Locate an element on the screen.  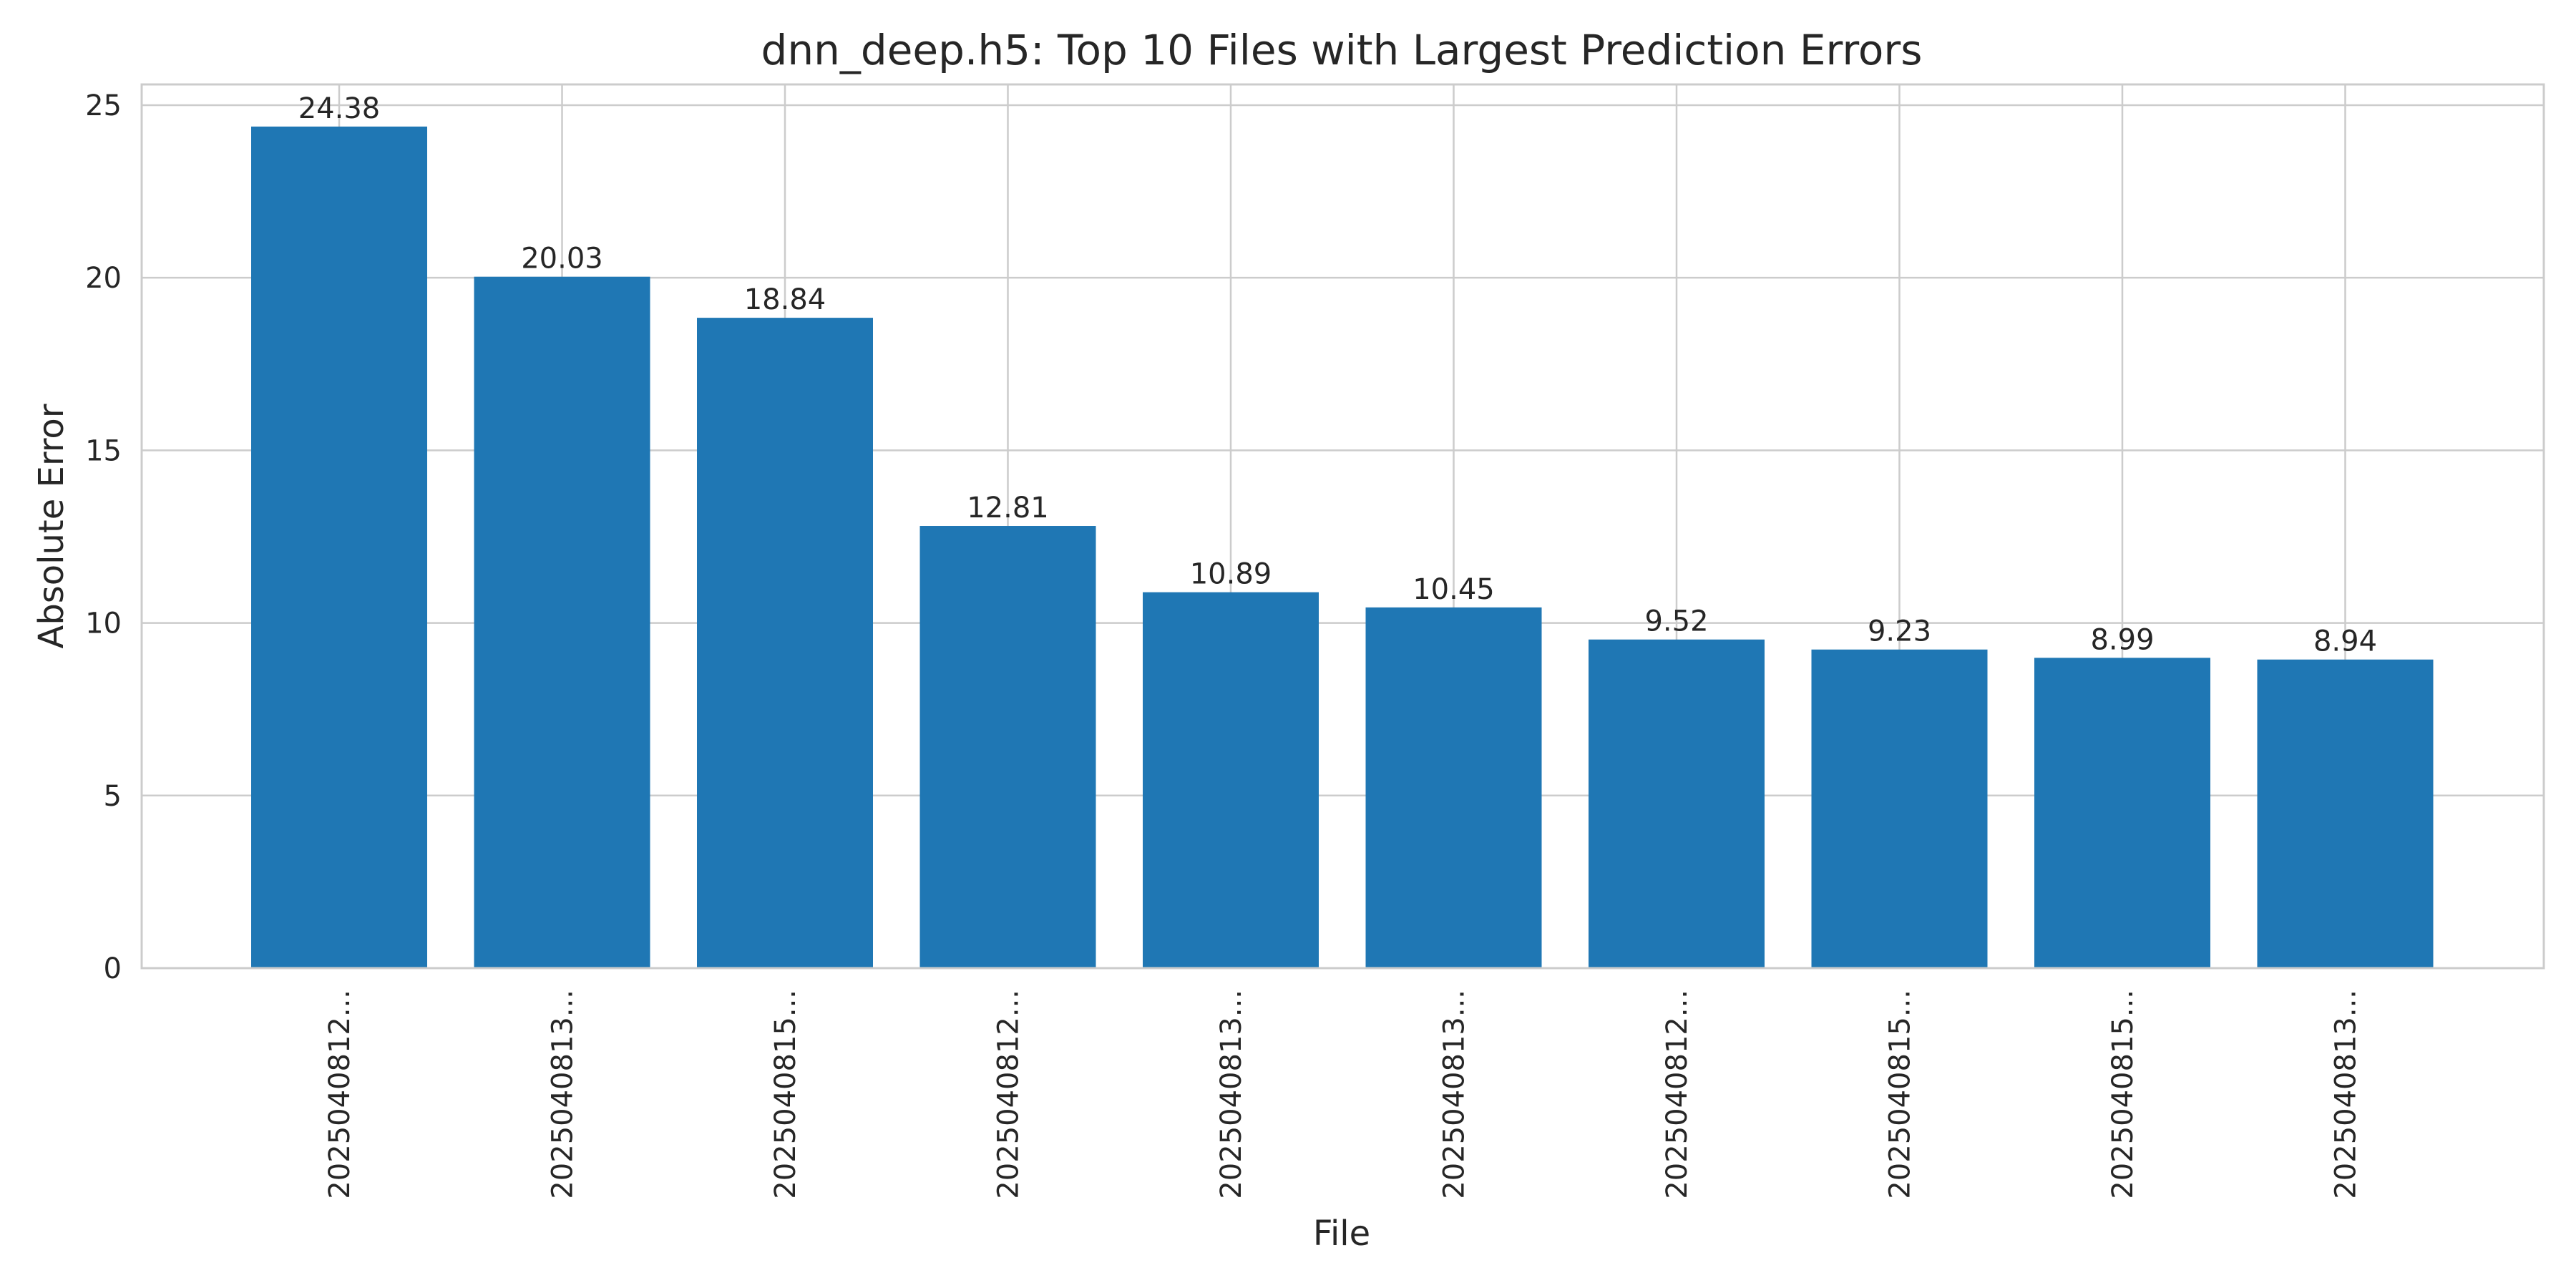
x-axis-label: File is located at coordinates (1341, 1234).